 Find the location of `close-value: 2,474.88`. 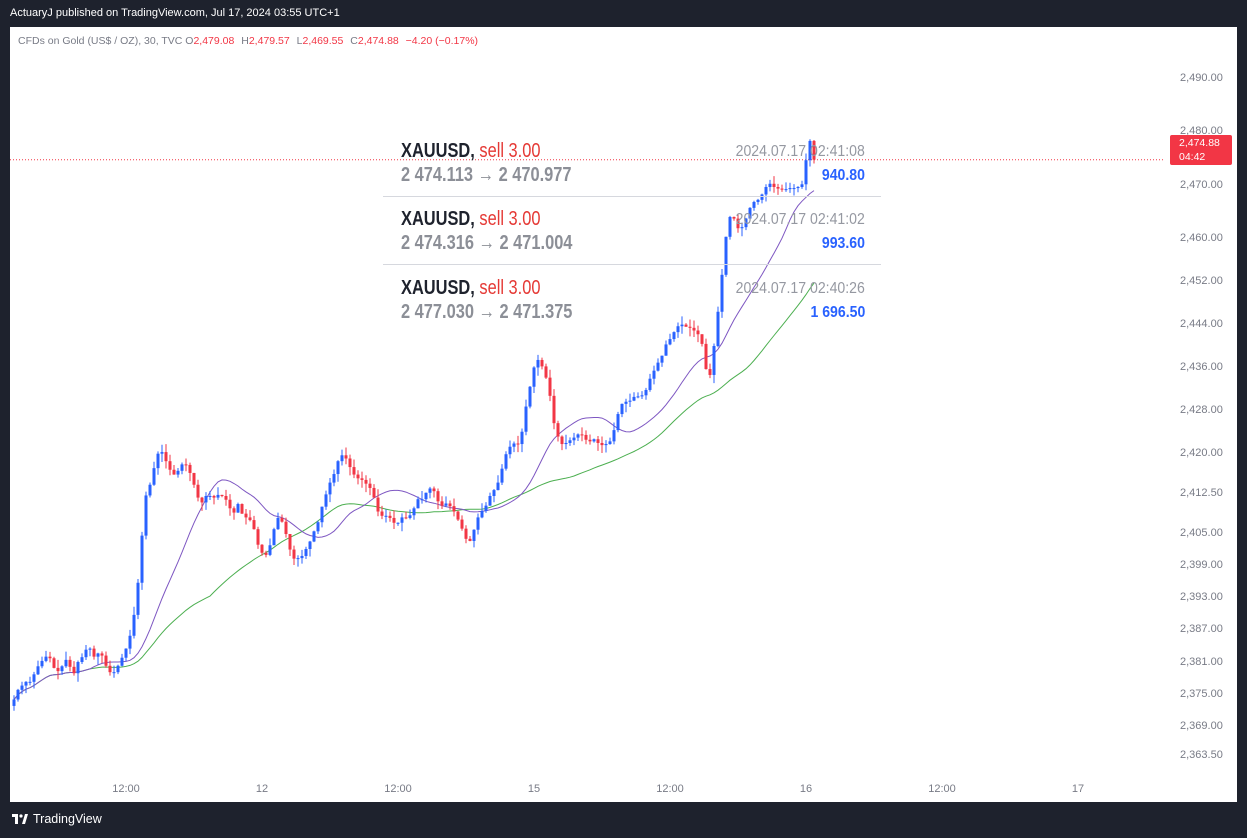

close-value: 2,474.88 is located at coordinates (378, 41).